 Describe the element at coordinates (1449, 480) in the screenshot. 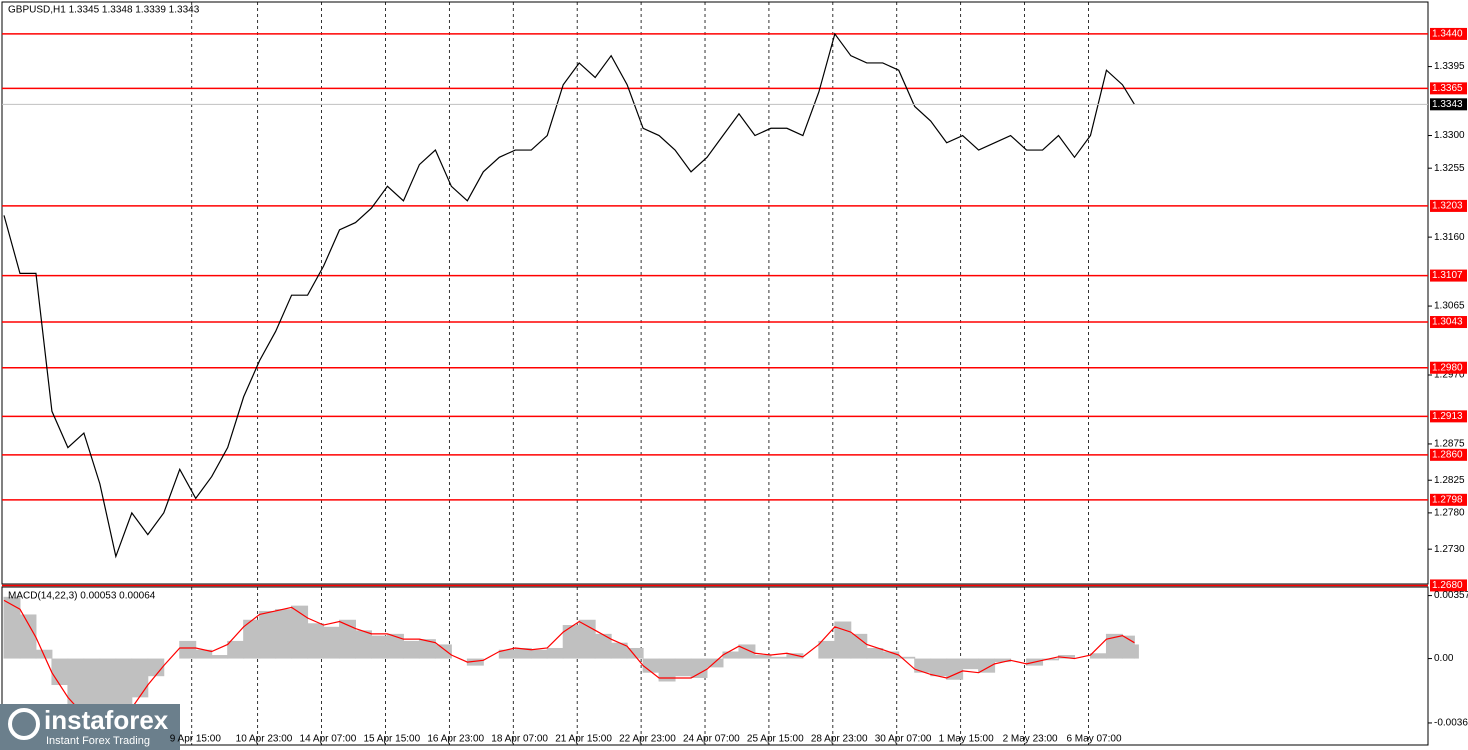

I see `y-tick-label: 1.2825` at that location.